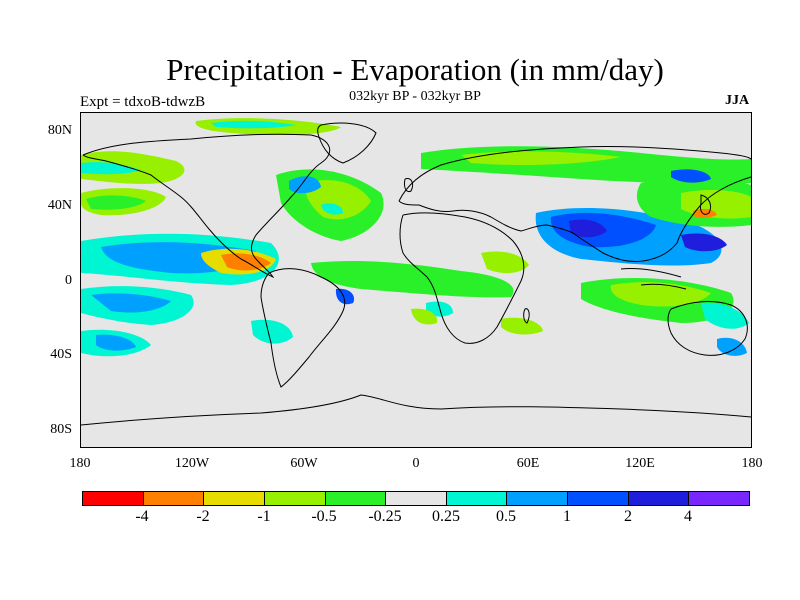 The height and width of the screenshot is (600, 800). I want to click on coastline-japan, so click(706, 204).